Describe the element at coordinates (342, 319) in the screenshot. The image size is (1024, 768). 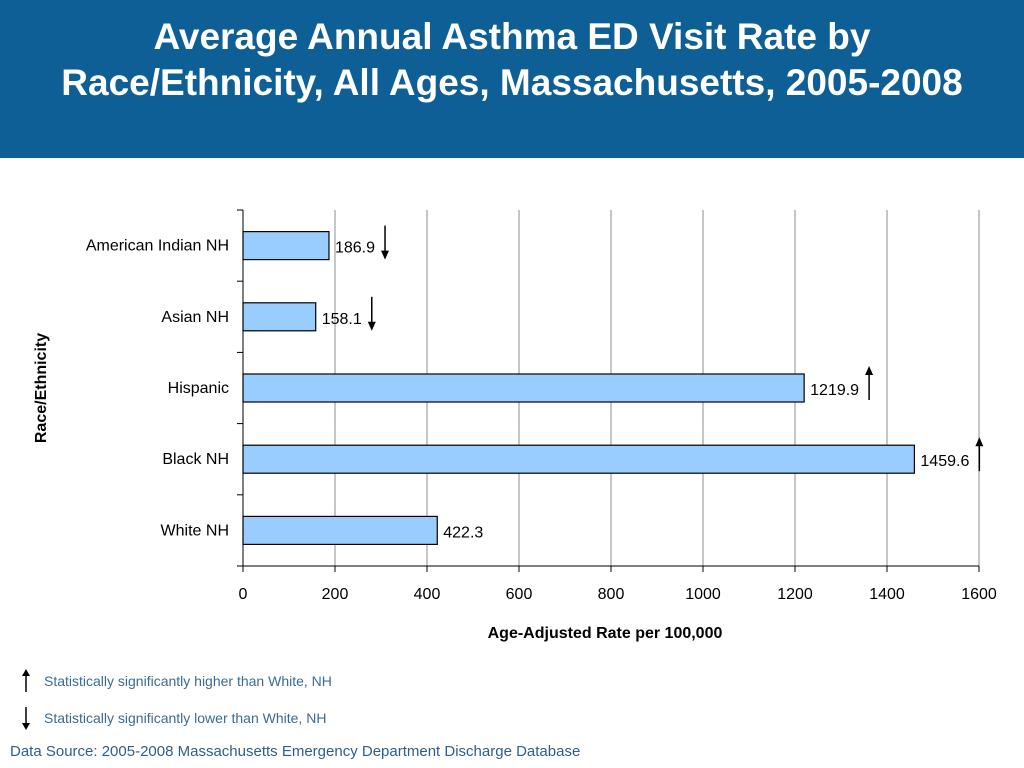
I see `data-label: 158.1` at that location.